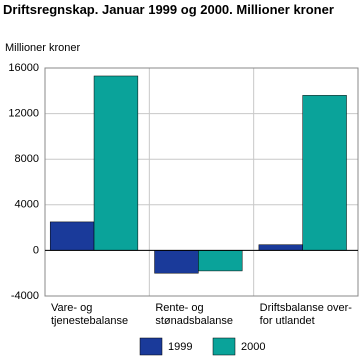  Describe the element at coordinates (71, 308) in the screenshot. I see `x-tick-label: Vare- og` at that location.